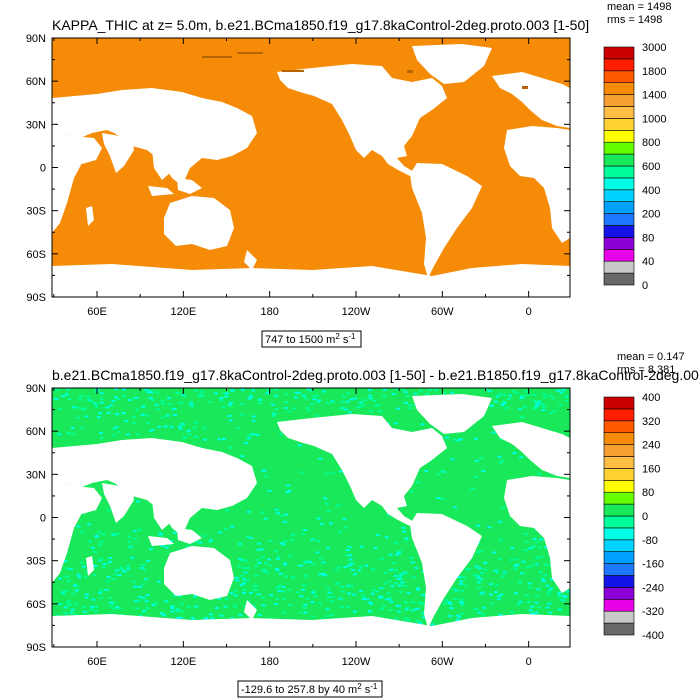  I want to click on panel-1-stat-mean: mean = 1498, so click(639, 7).